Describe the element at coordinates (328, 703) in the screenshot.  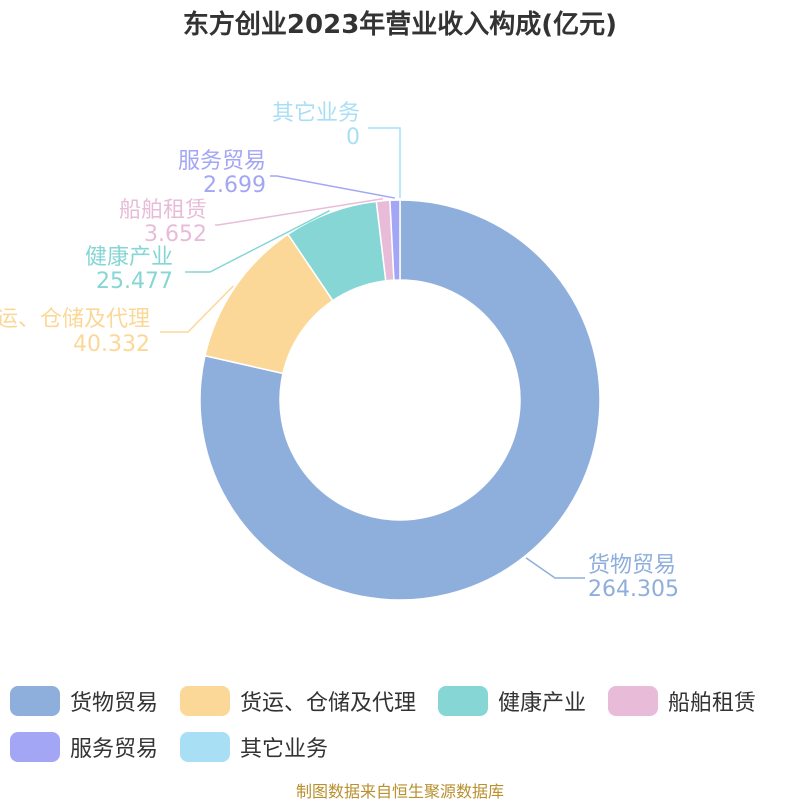
I see `legend-label: 货运、仓储及代理` at that location.